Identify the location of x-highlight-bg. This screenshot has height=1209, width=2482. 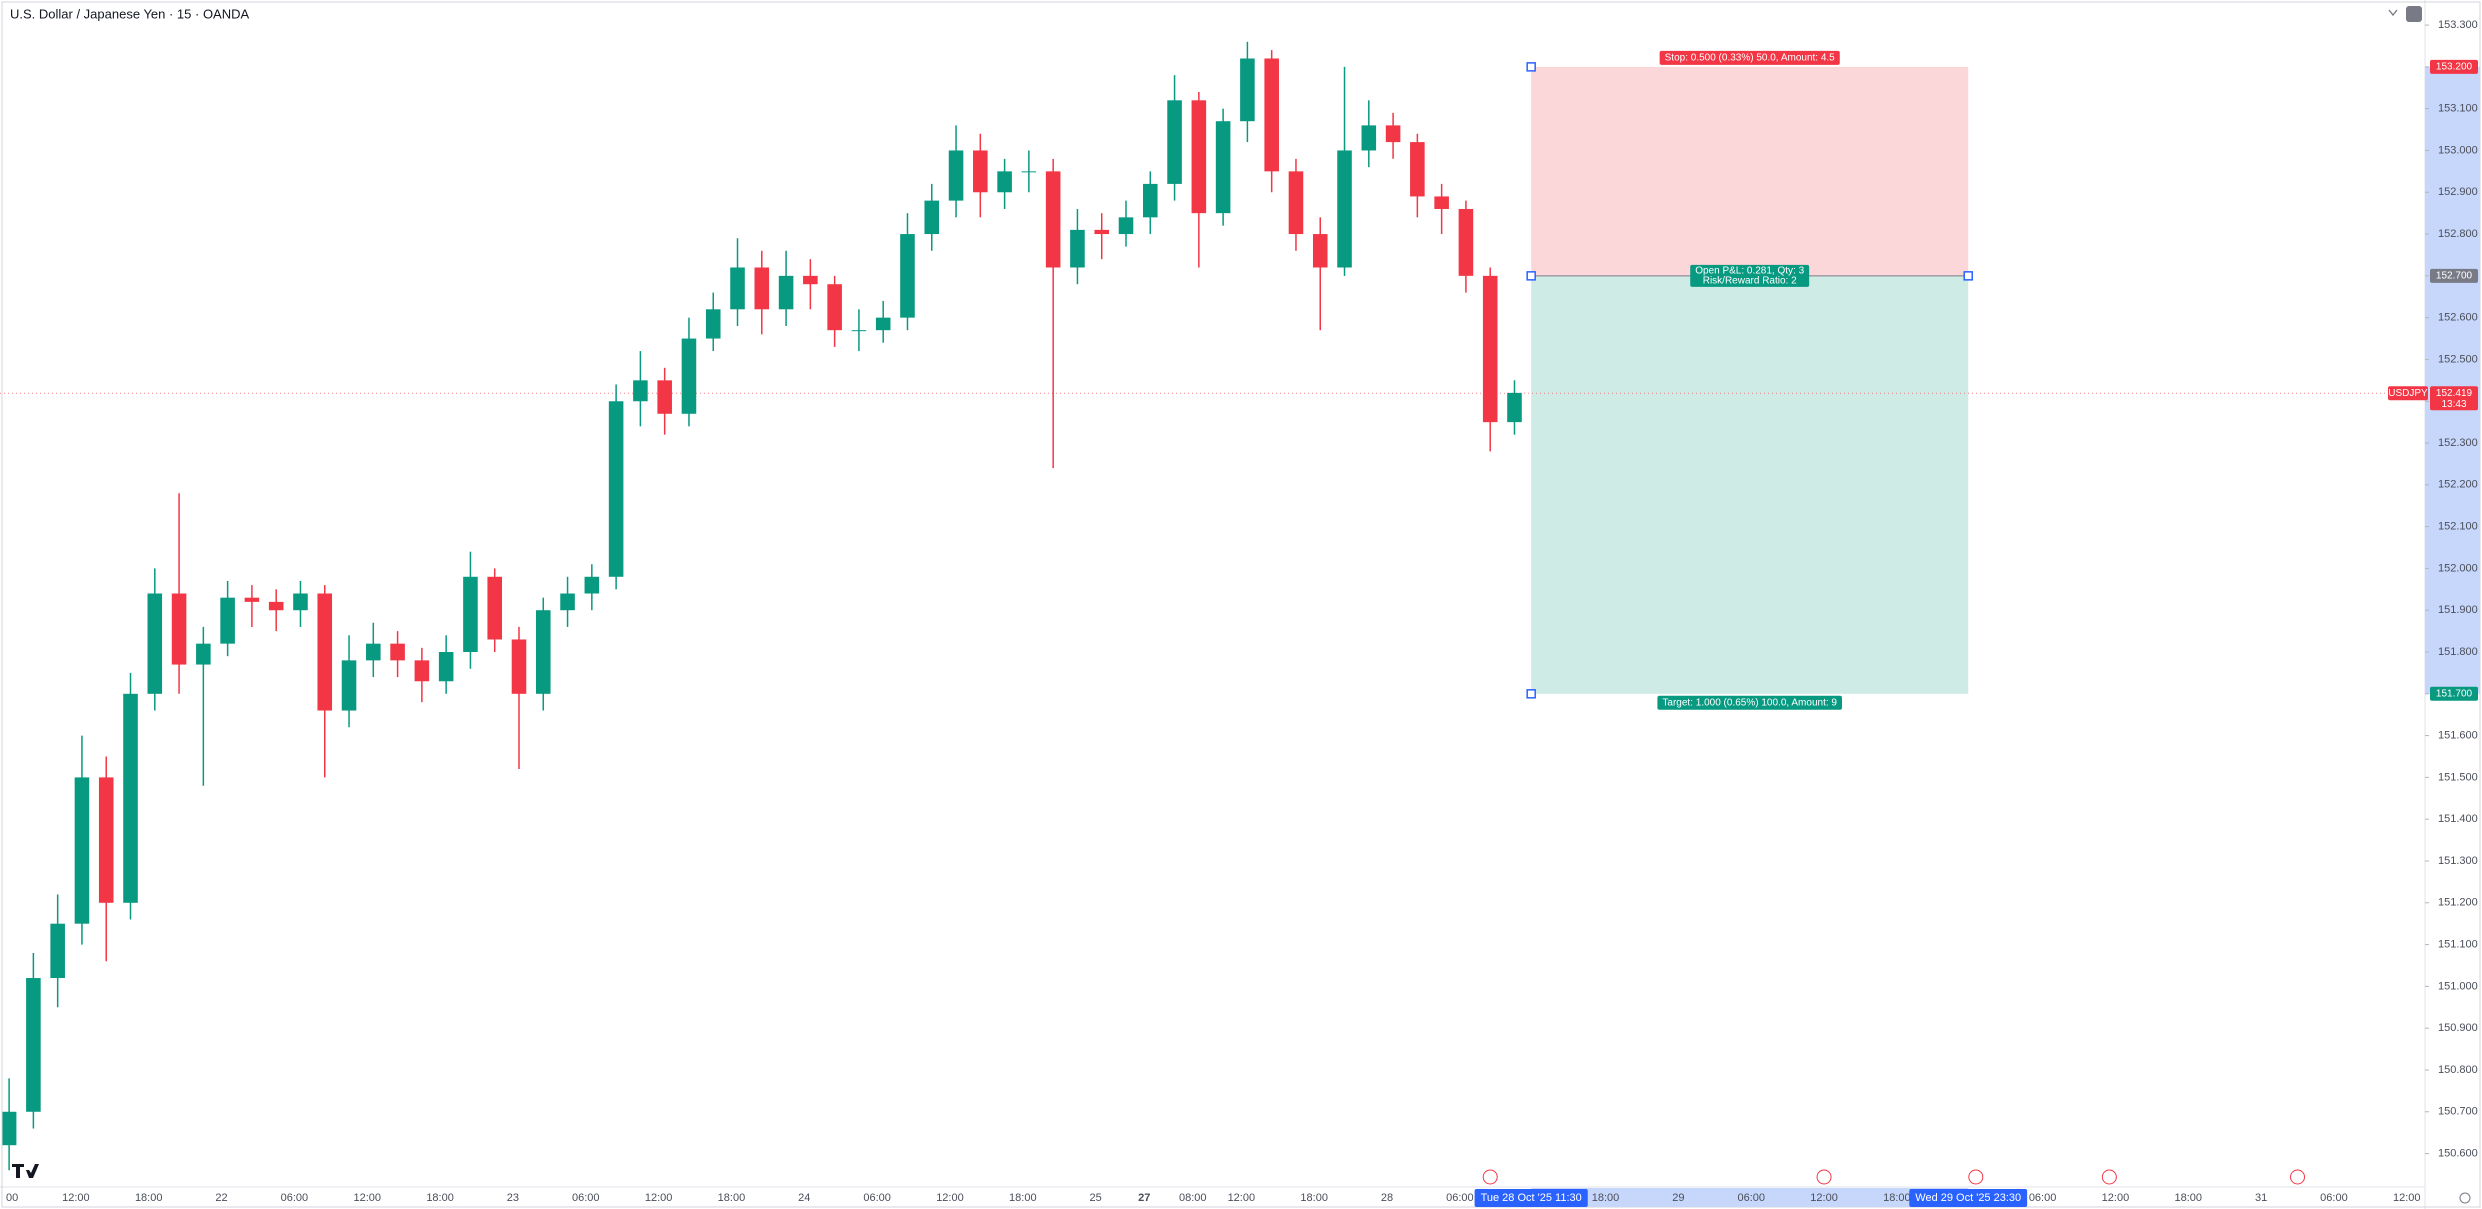
(1531, 1198).